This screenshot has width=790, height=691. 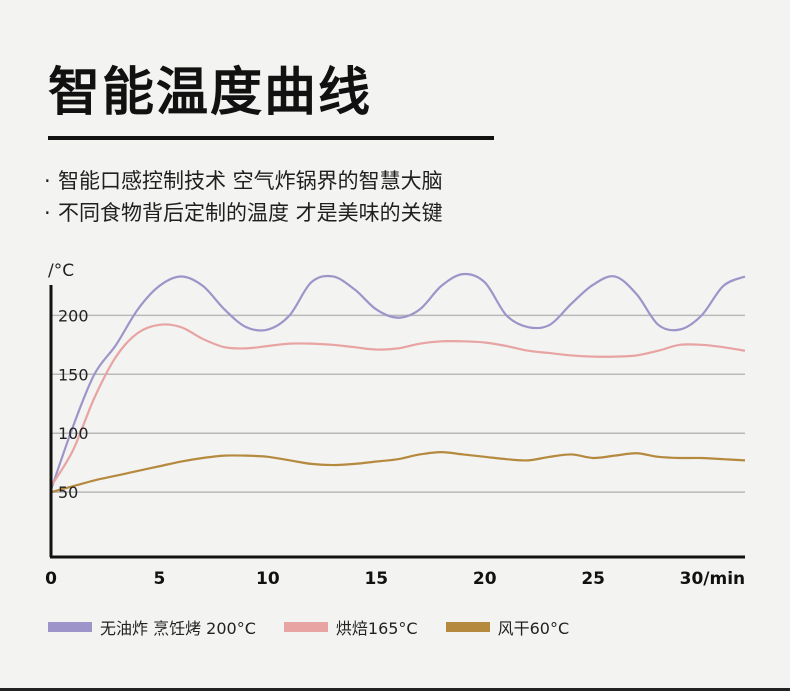 I want to click on chart-legend: 无油炸 烹饪烤 200°C 烘焙165°C 风干60°C, so click(x=322, y=627).